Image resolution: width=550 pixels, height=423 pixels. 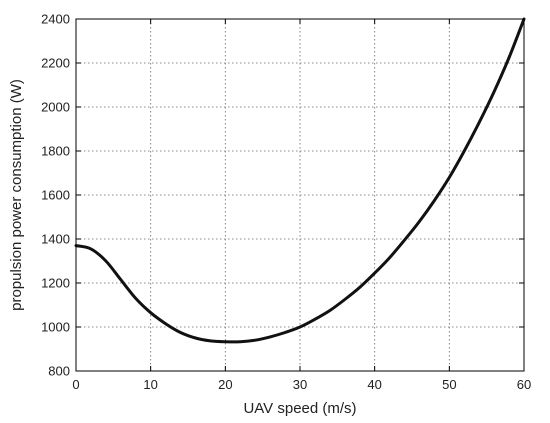 What do you see at coordinates (225, 384) in the screenshot?
I see `x-tick-label: 20` at bounding box center [225, 384].